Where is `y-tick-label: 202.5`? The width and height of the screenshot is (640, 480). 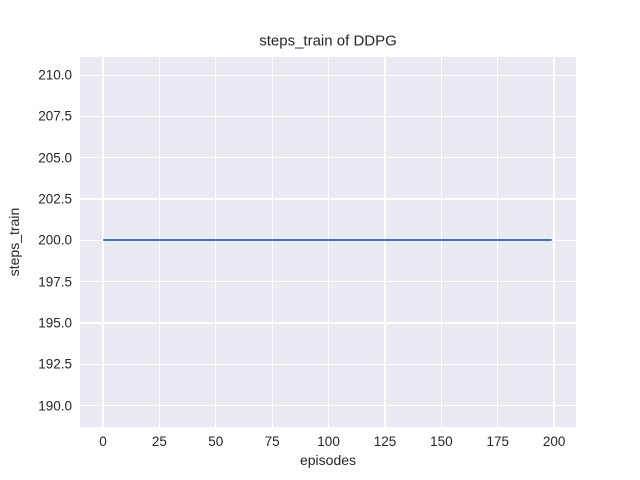
y-tick-label: 202.5 is located at coordinates (55, 199).